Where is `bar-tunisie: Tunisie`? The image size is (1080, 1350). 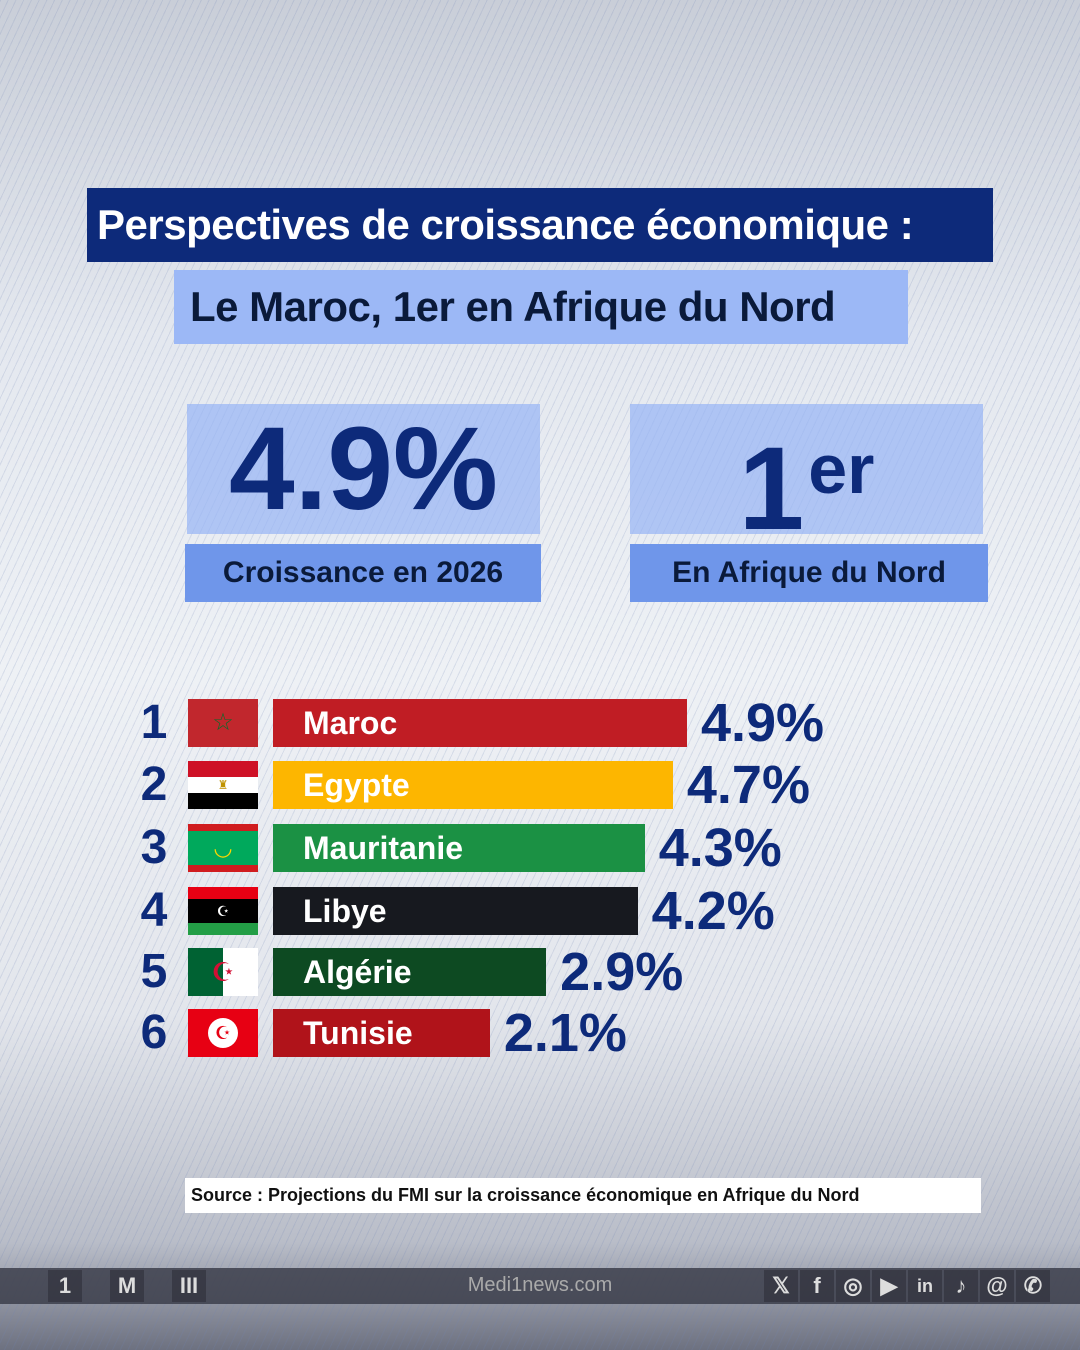
bar-tunisie: Tunisie is located at coordinates (381, 1033).